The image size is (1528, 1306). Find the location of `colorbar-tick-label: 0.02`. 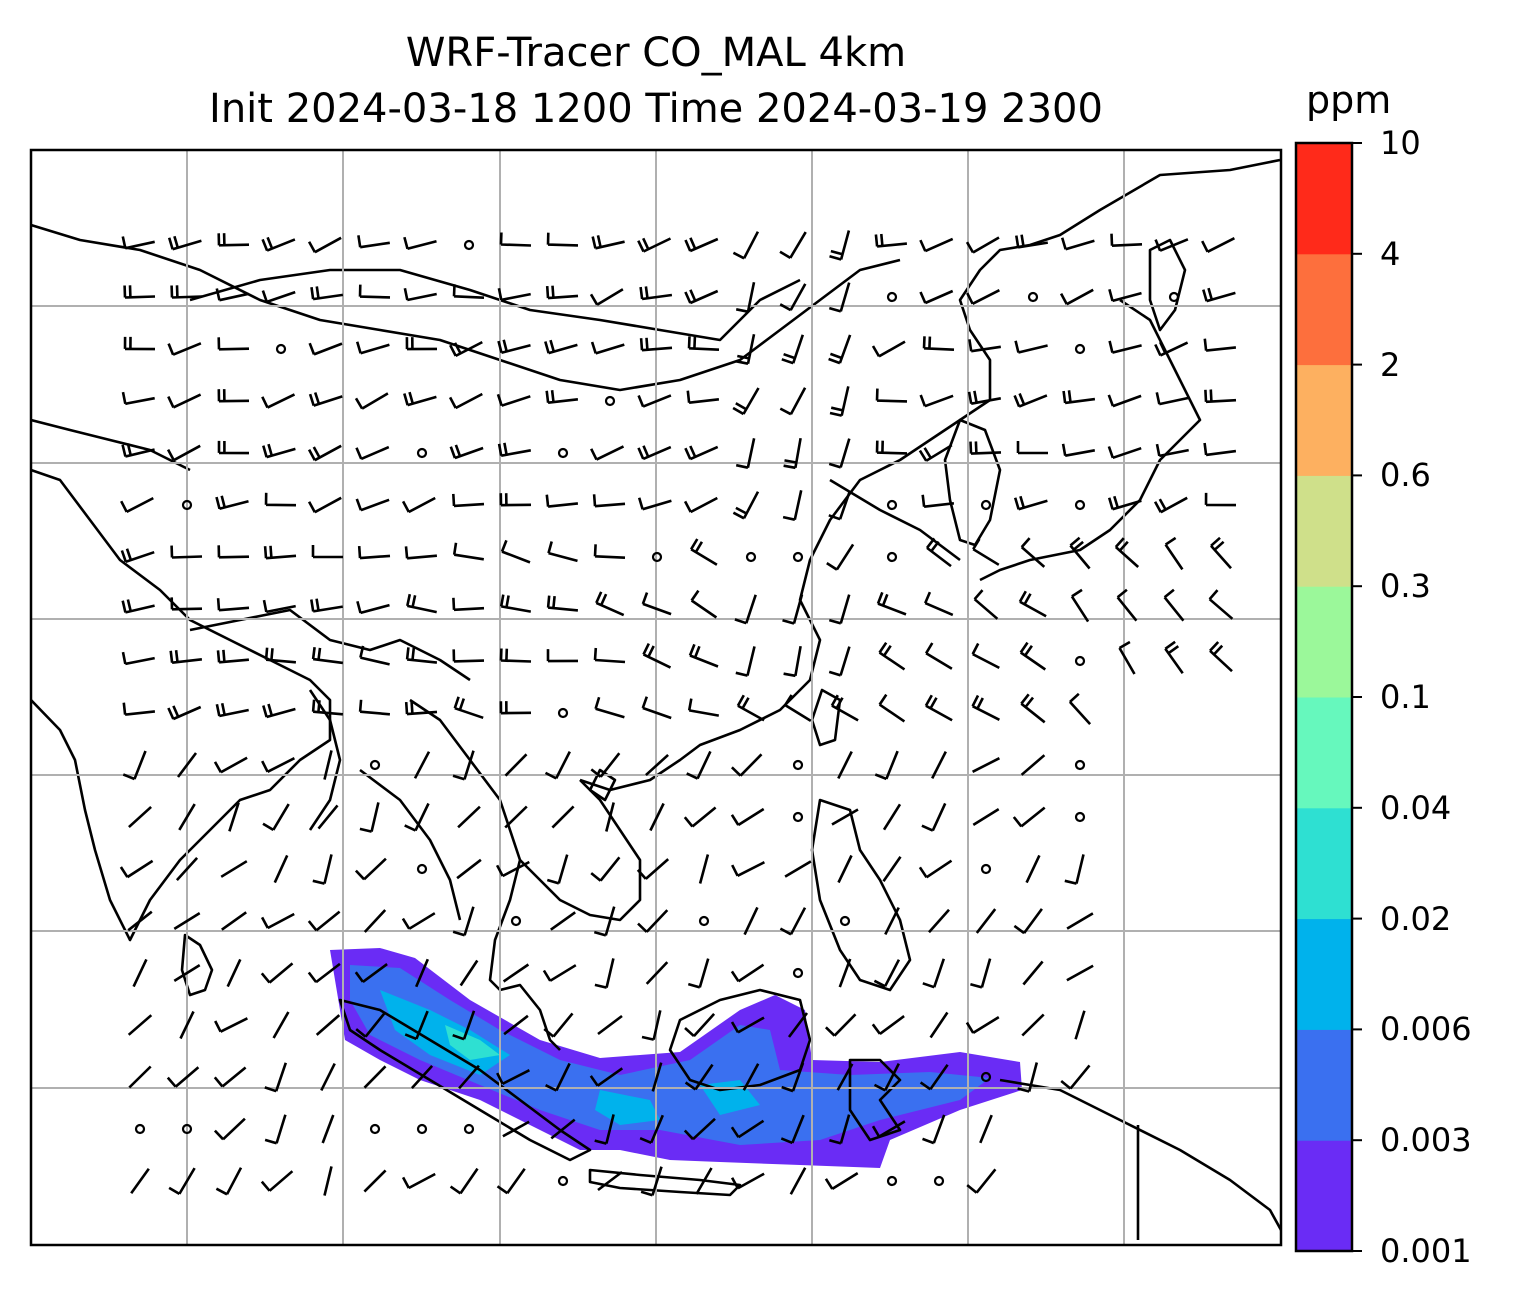

colorbar-tick-label: 0.02 is located at coordinates (1416, 918).